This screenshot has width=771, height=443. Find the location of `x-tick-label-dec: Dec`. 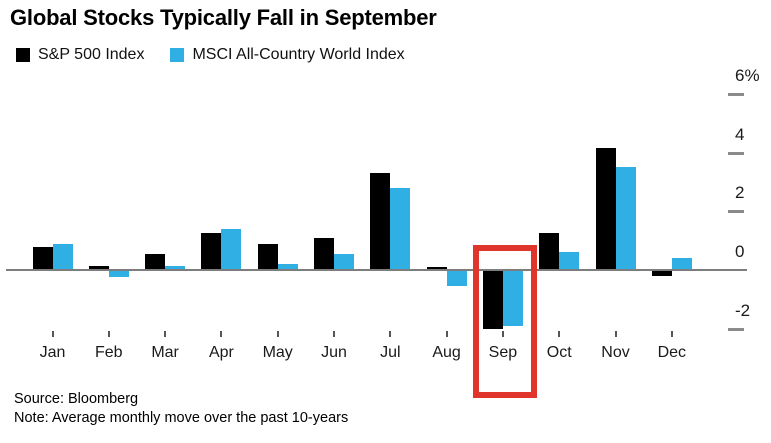

x-tick-label-dec: Dec is located at coordinates (672, 352).